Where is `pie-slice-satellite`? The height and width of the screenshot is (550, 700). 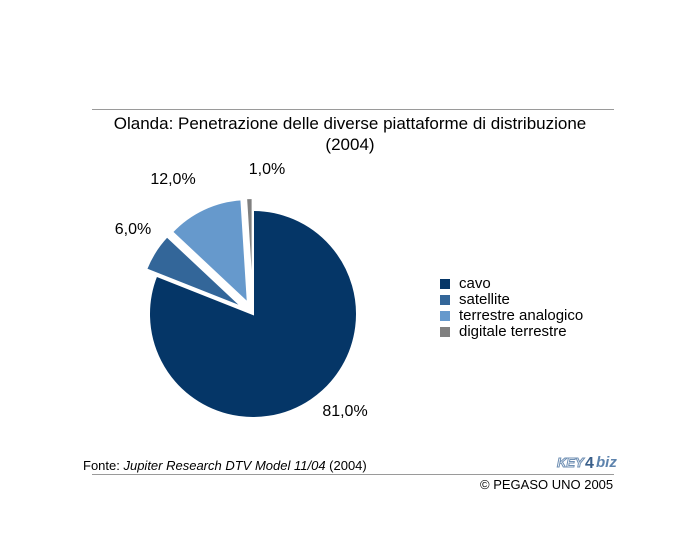
pie-slice-satellite is located at coordinates (194, 271).